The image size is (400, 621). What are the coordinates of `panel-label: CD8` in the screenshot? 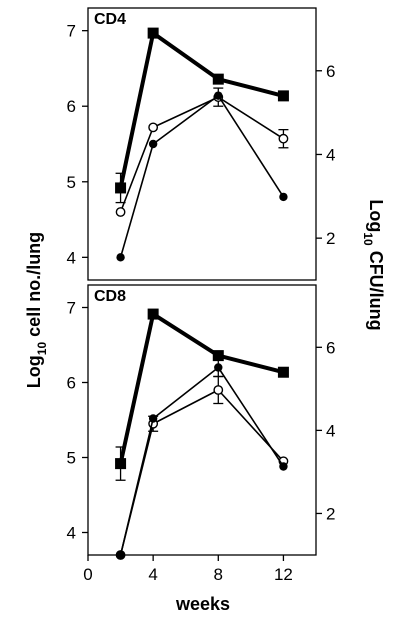 It's located at (110, 296).